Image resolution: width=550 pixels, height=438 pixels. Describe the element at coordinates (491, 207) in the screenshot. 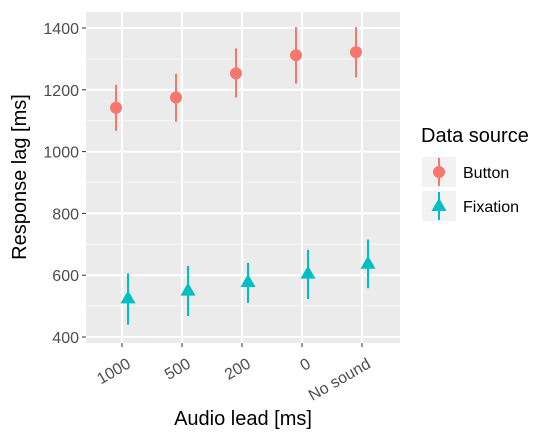

I see `legend-label: Fixation` at that location.